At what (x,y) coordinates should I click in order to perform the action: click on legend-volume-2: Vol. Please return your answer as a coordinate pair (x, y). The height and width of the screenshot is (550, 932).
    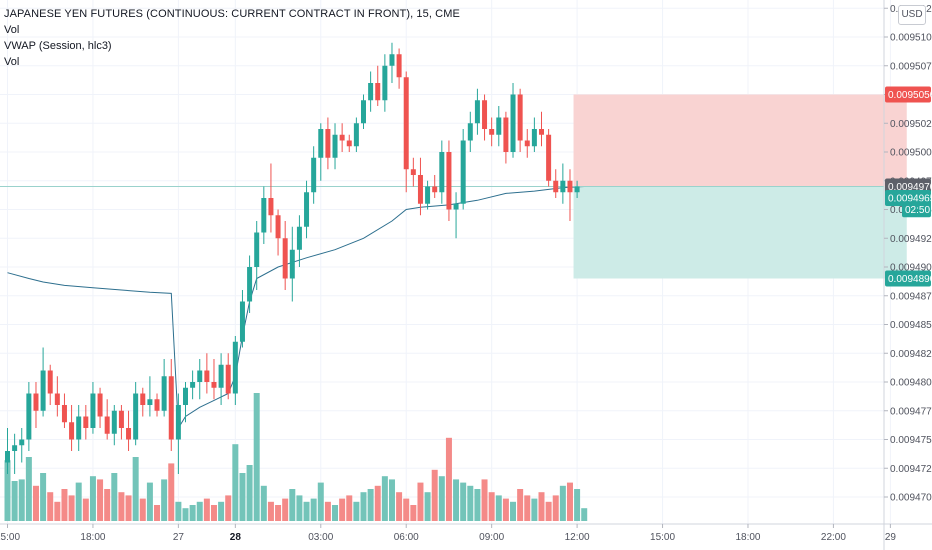
    Looking at the image, I should click on (12, 62).